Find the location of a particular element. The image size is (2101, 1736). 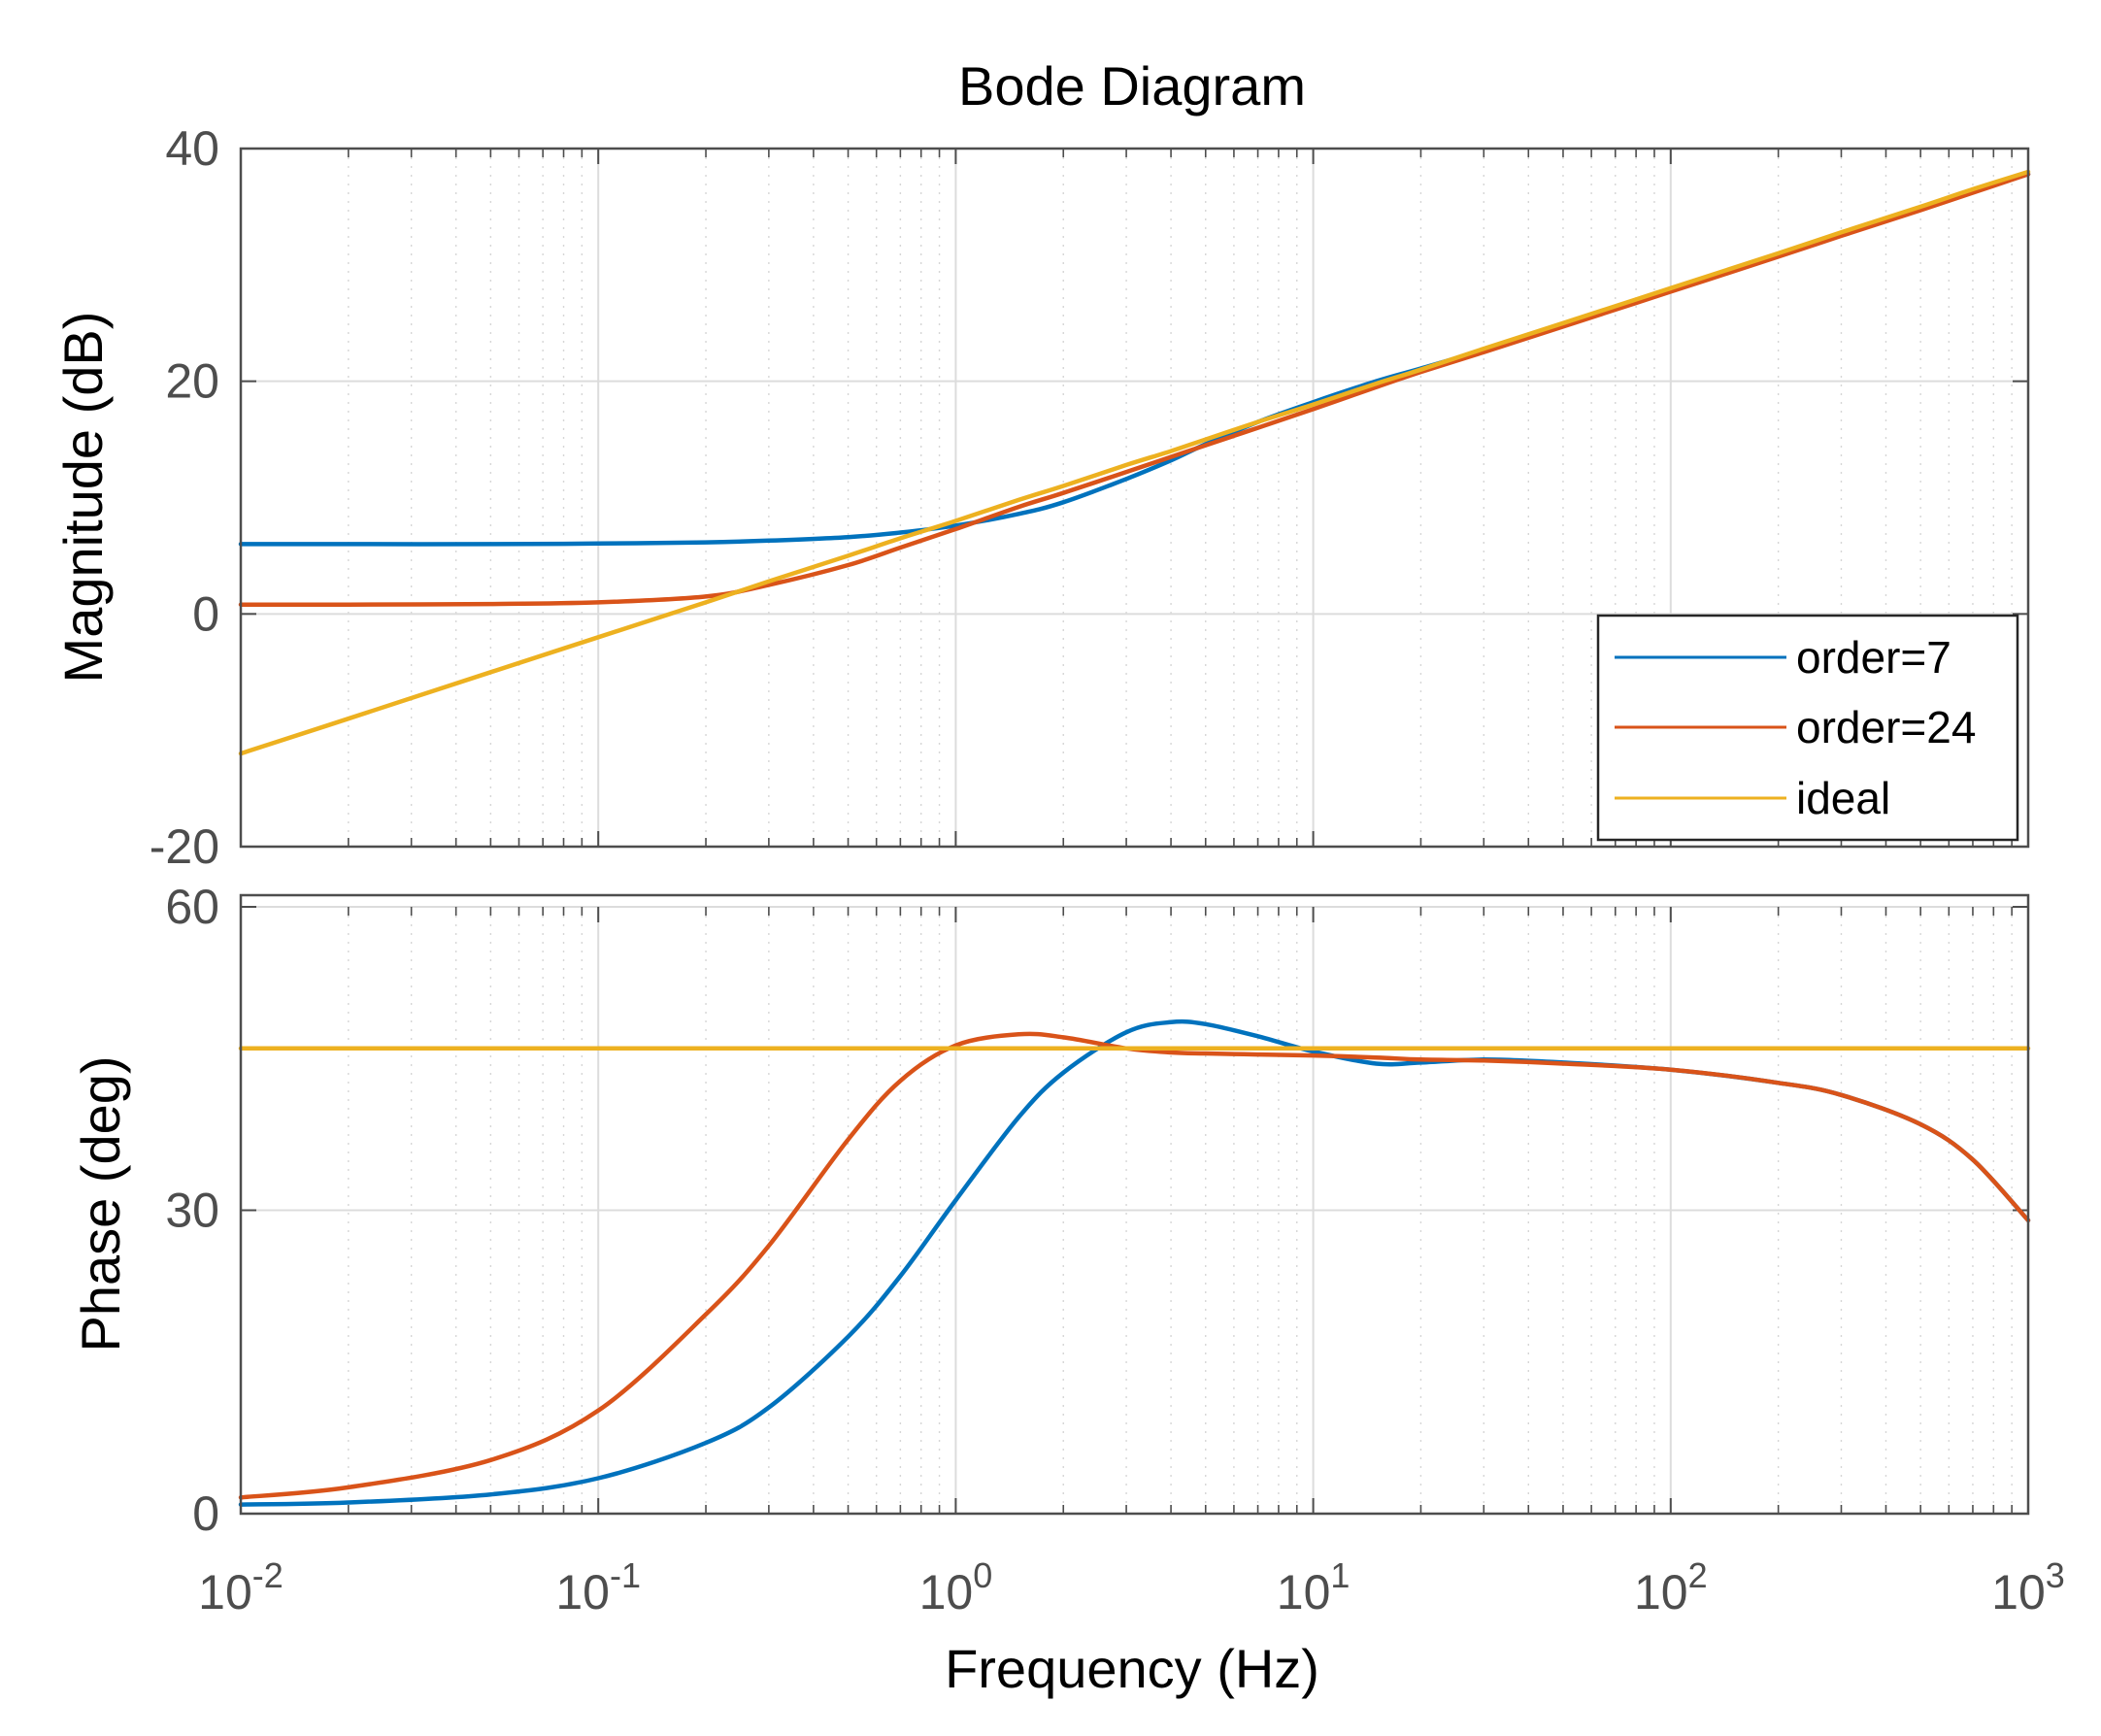

legend-label-order24: order=24 is located at coordinates (1886, 727).